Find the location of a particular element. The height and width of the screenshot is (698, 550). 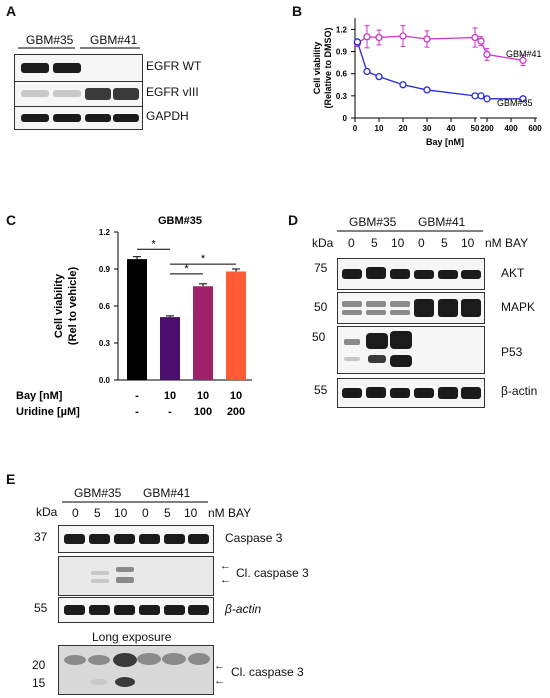

panel-d-row-akt: AKT is located at coordinates (513, 273).